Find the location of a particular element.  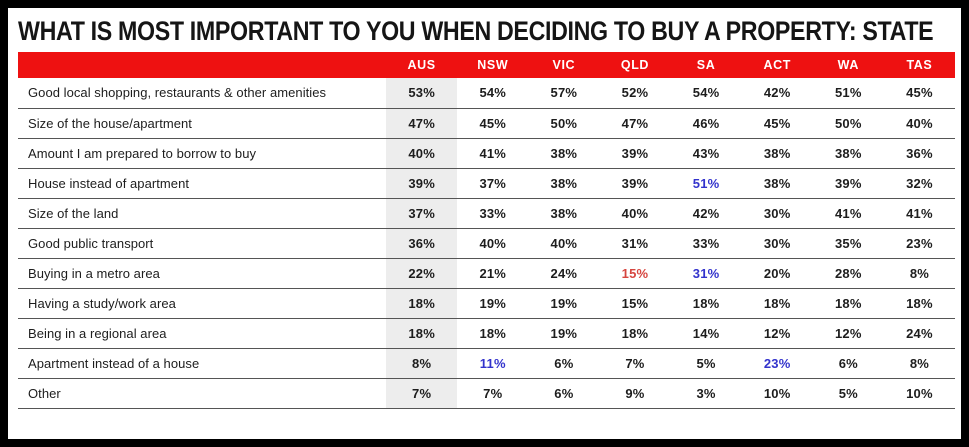

cell-nsw: 37% is located at coordinates (493, 183).